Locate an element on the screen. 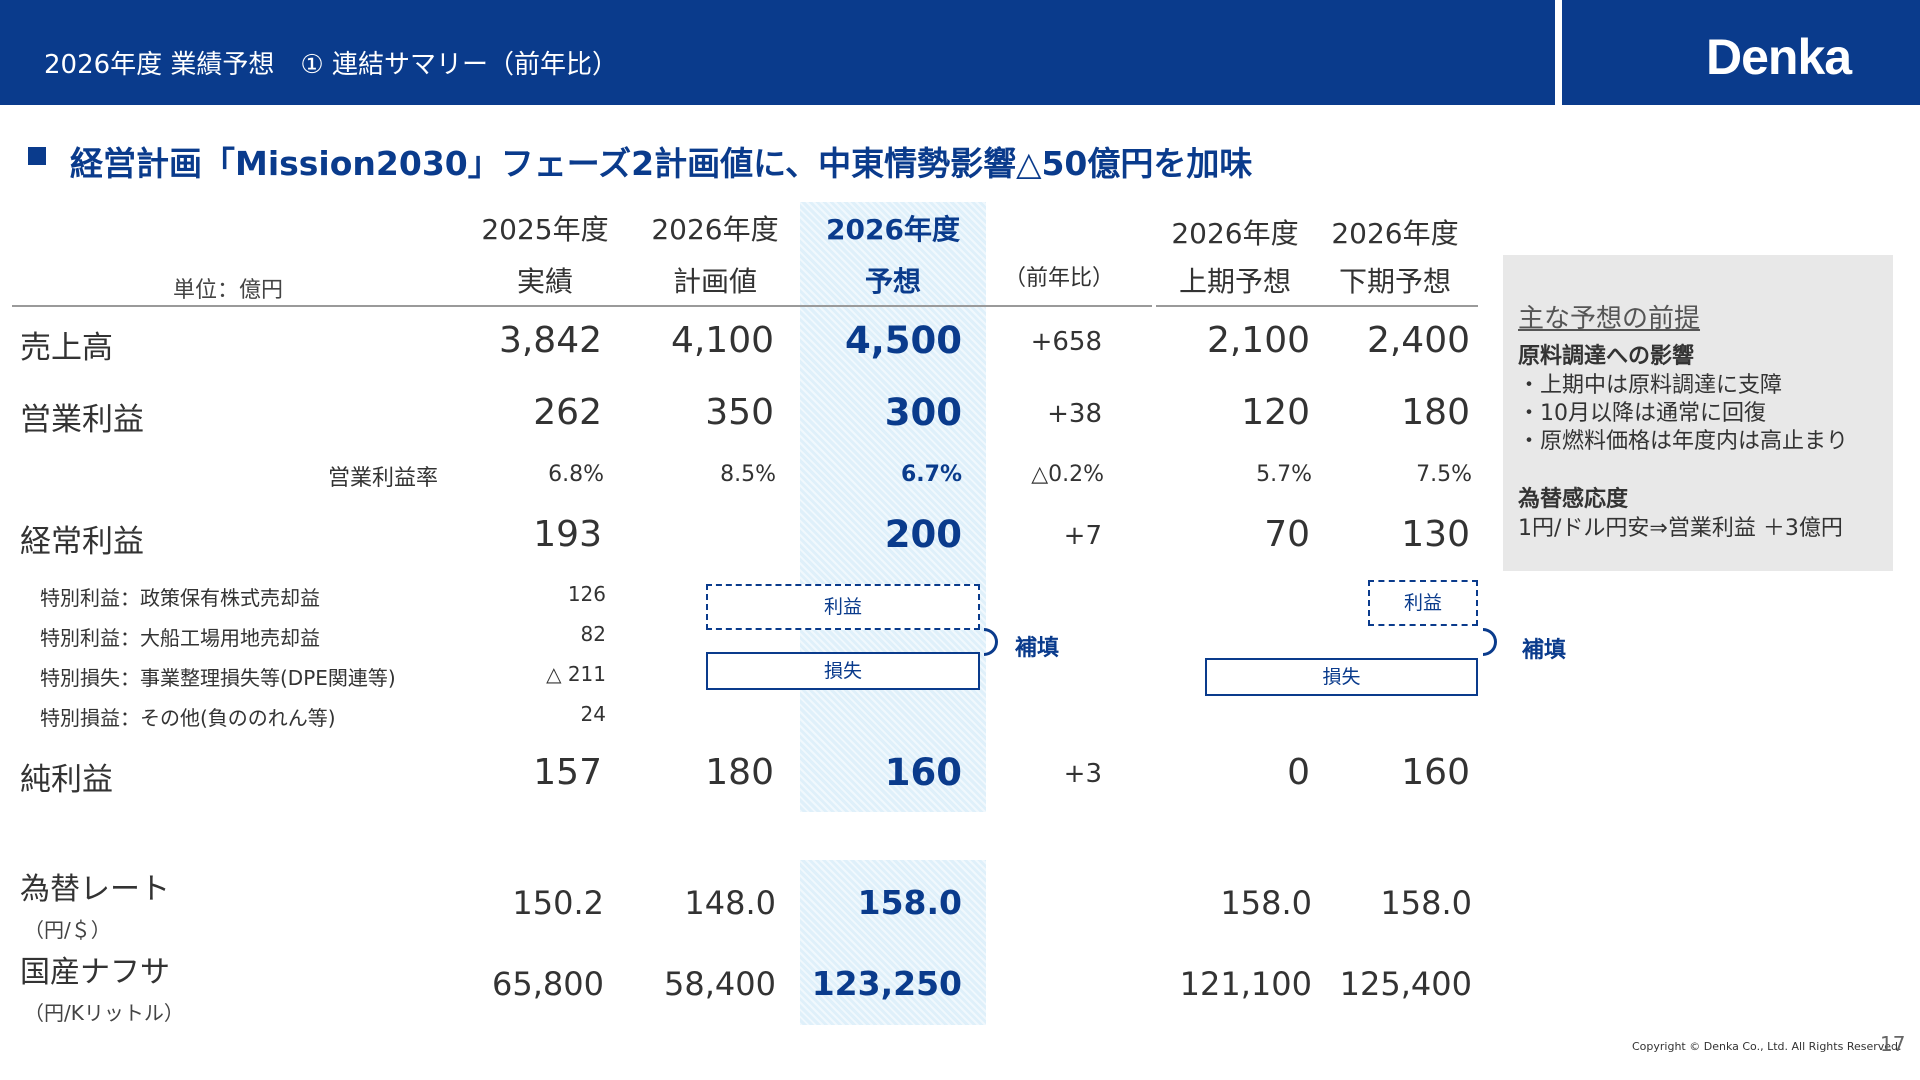 Image resolution: width=1920 pixels, height=1080 pixels. net-h2: 160 is located at coordinates (1435, 772).